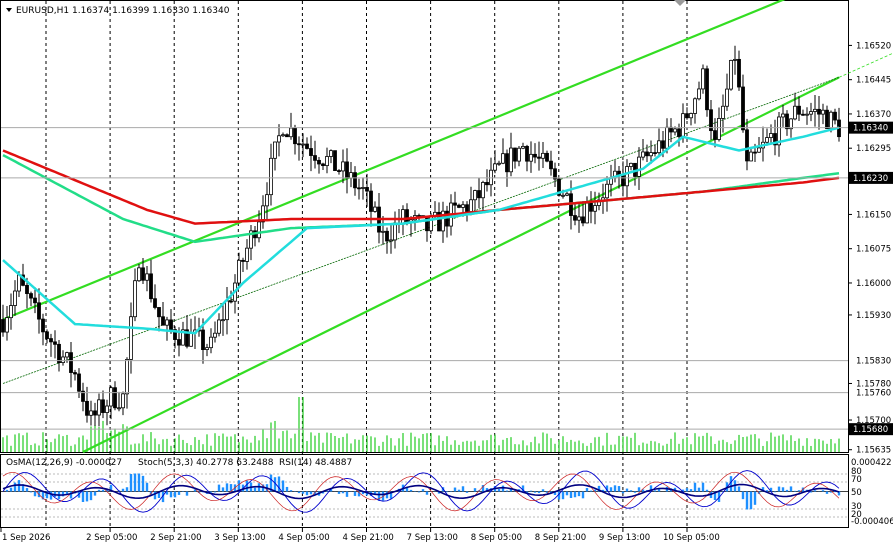 The image size is (893, 549). What do you see at coordinates (865, 65) in the screenshot?
I see `channel-middle-extension` at bounding box center [865, 65].